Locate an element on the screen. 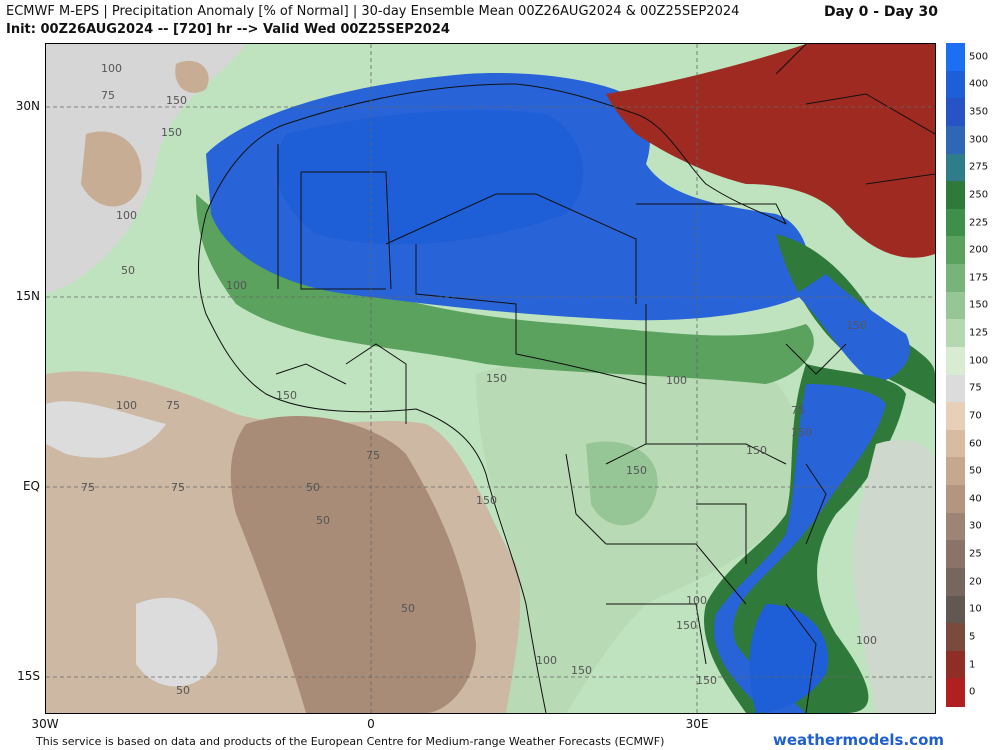 Image resolution: width=1000 pixels, height=750 pixels. colorbar-label: 20 is located at coordinates (975, 582).